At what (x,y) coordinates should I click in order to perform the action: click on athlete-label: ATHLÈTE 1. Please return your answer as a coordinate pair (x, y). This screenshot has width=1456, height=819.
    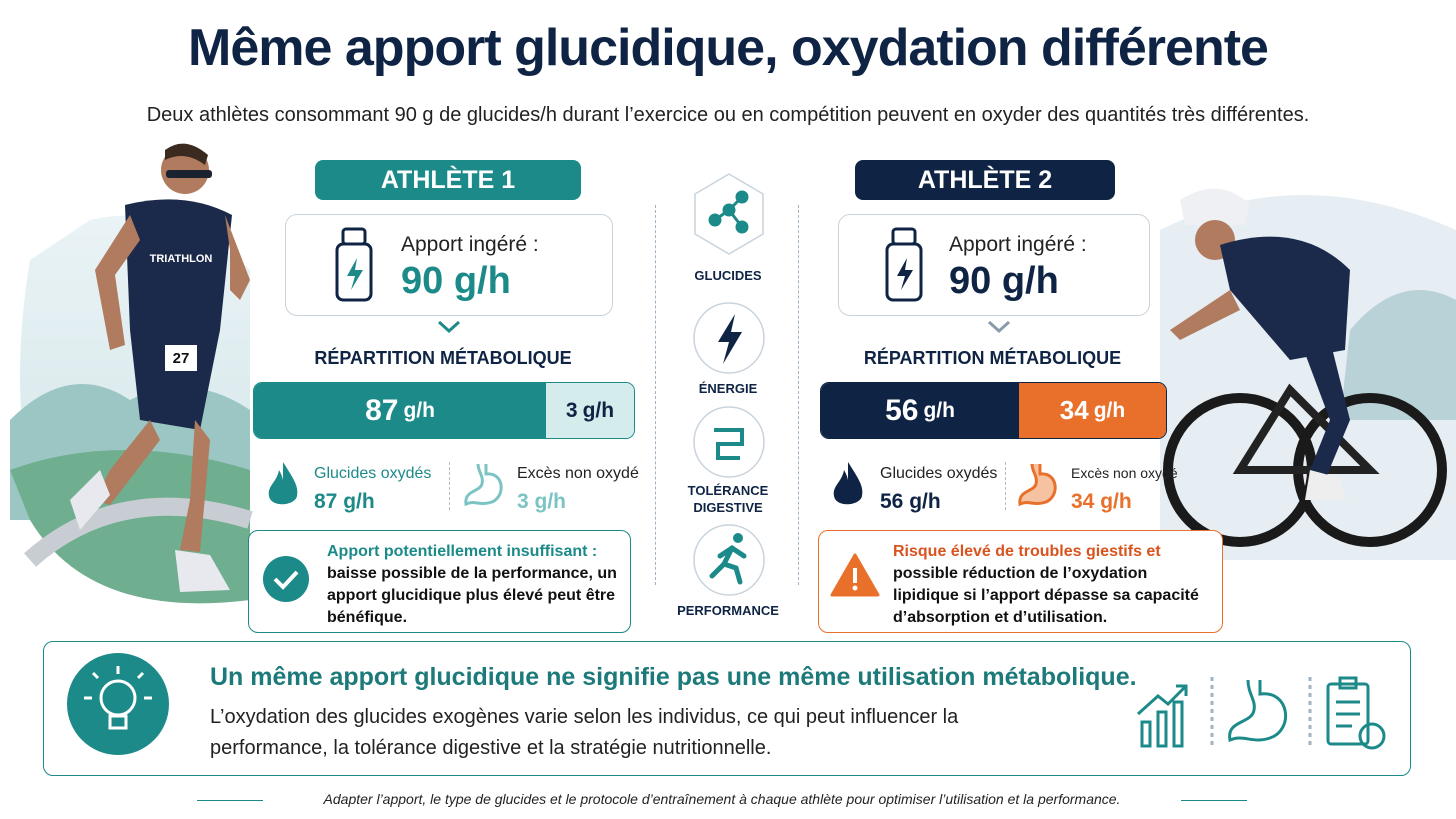
    Looking at the image, I should click on (448, 180).